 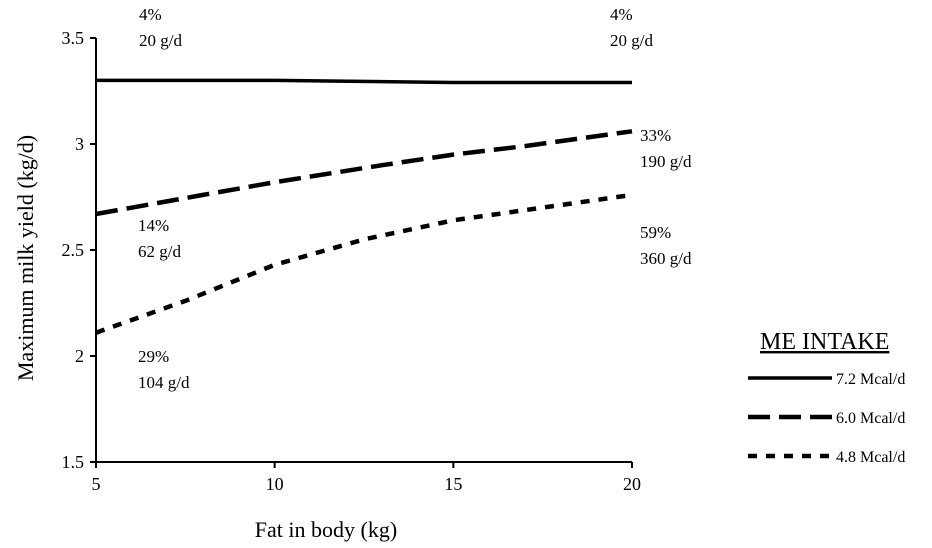 I want to click on y-tick-label: 2.5, so click(x=73, y=250).